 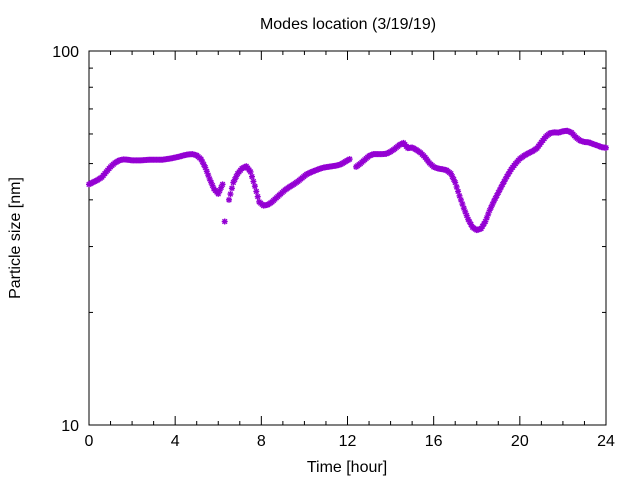 What do you see at coordinates (348, 24) in the screenshot?
I see `chart-title: Modes location (3/19/19)` at bounding box center [348, 24].